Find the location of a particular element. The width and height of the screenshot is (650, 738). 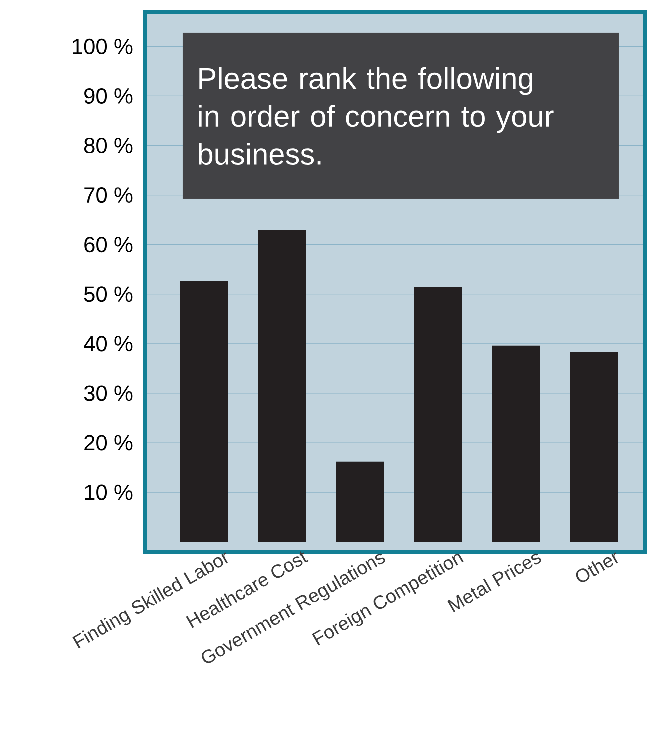

y-tick-label: 20 % is located at coordinates (108, 443).